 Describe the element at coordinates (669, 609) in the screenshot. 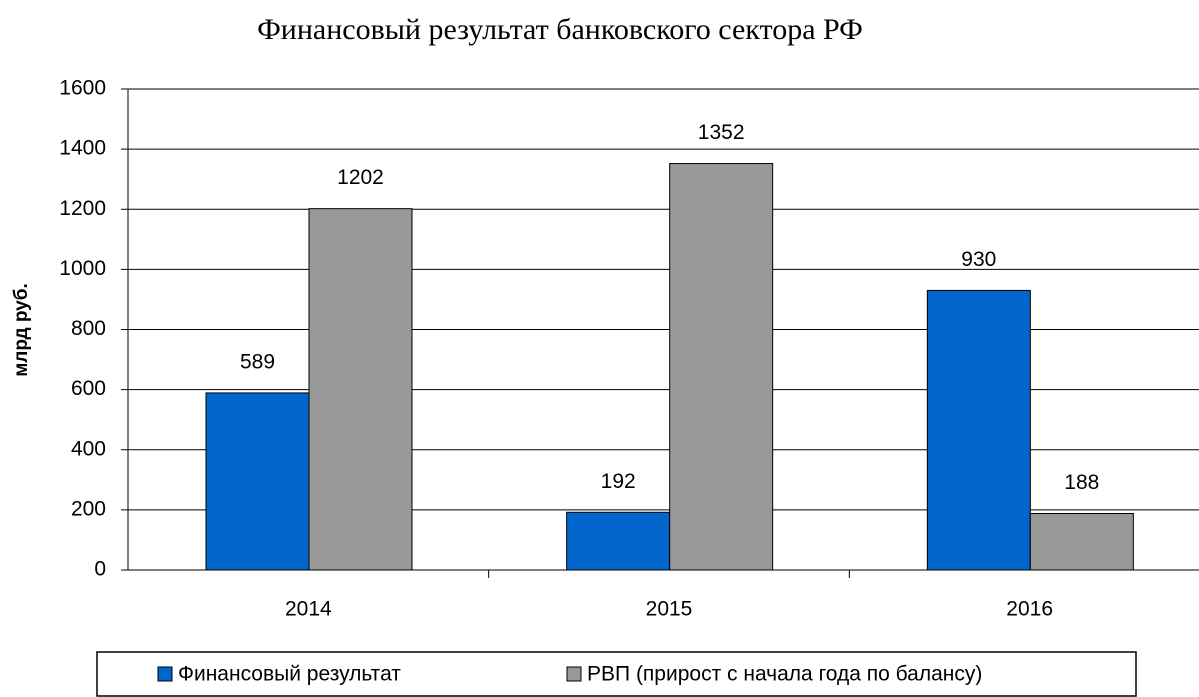

I see `x-tick-label: 2015` at that location.